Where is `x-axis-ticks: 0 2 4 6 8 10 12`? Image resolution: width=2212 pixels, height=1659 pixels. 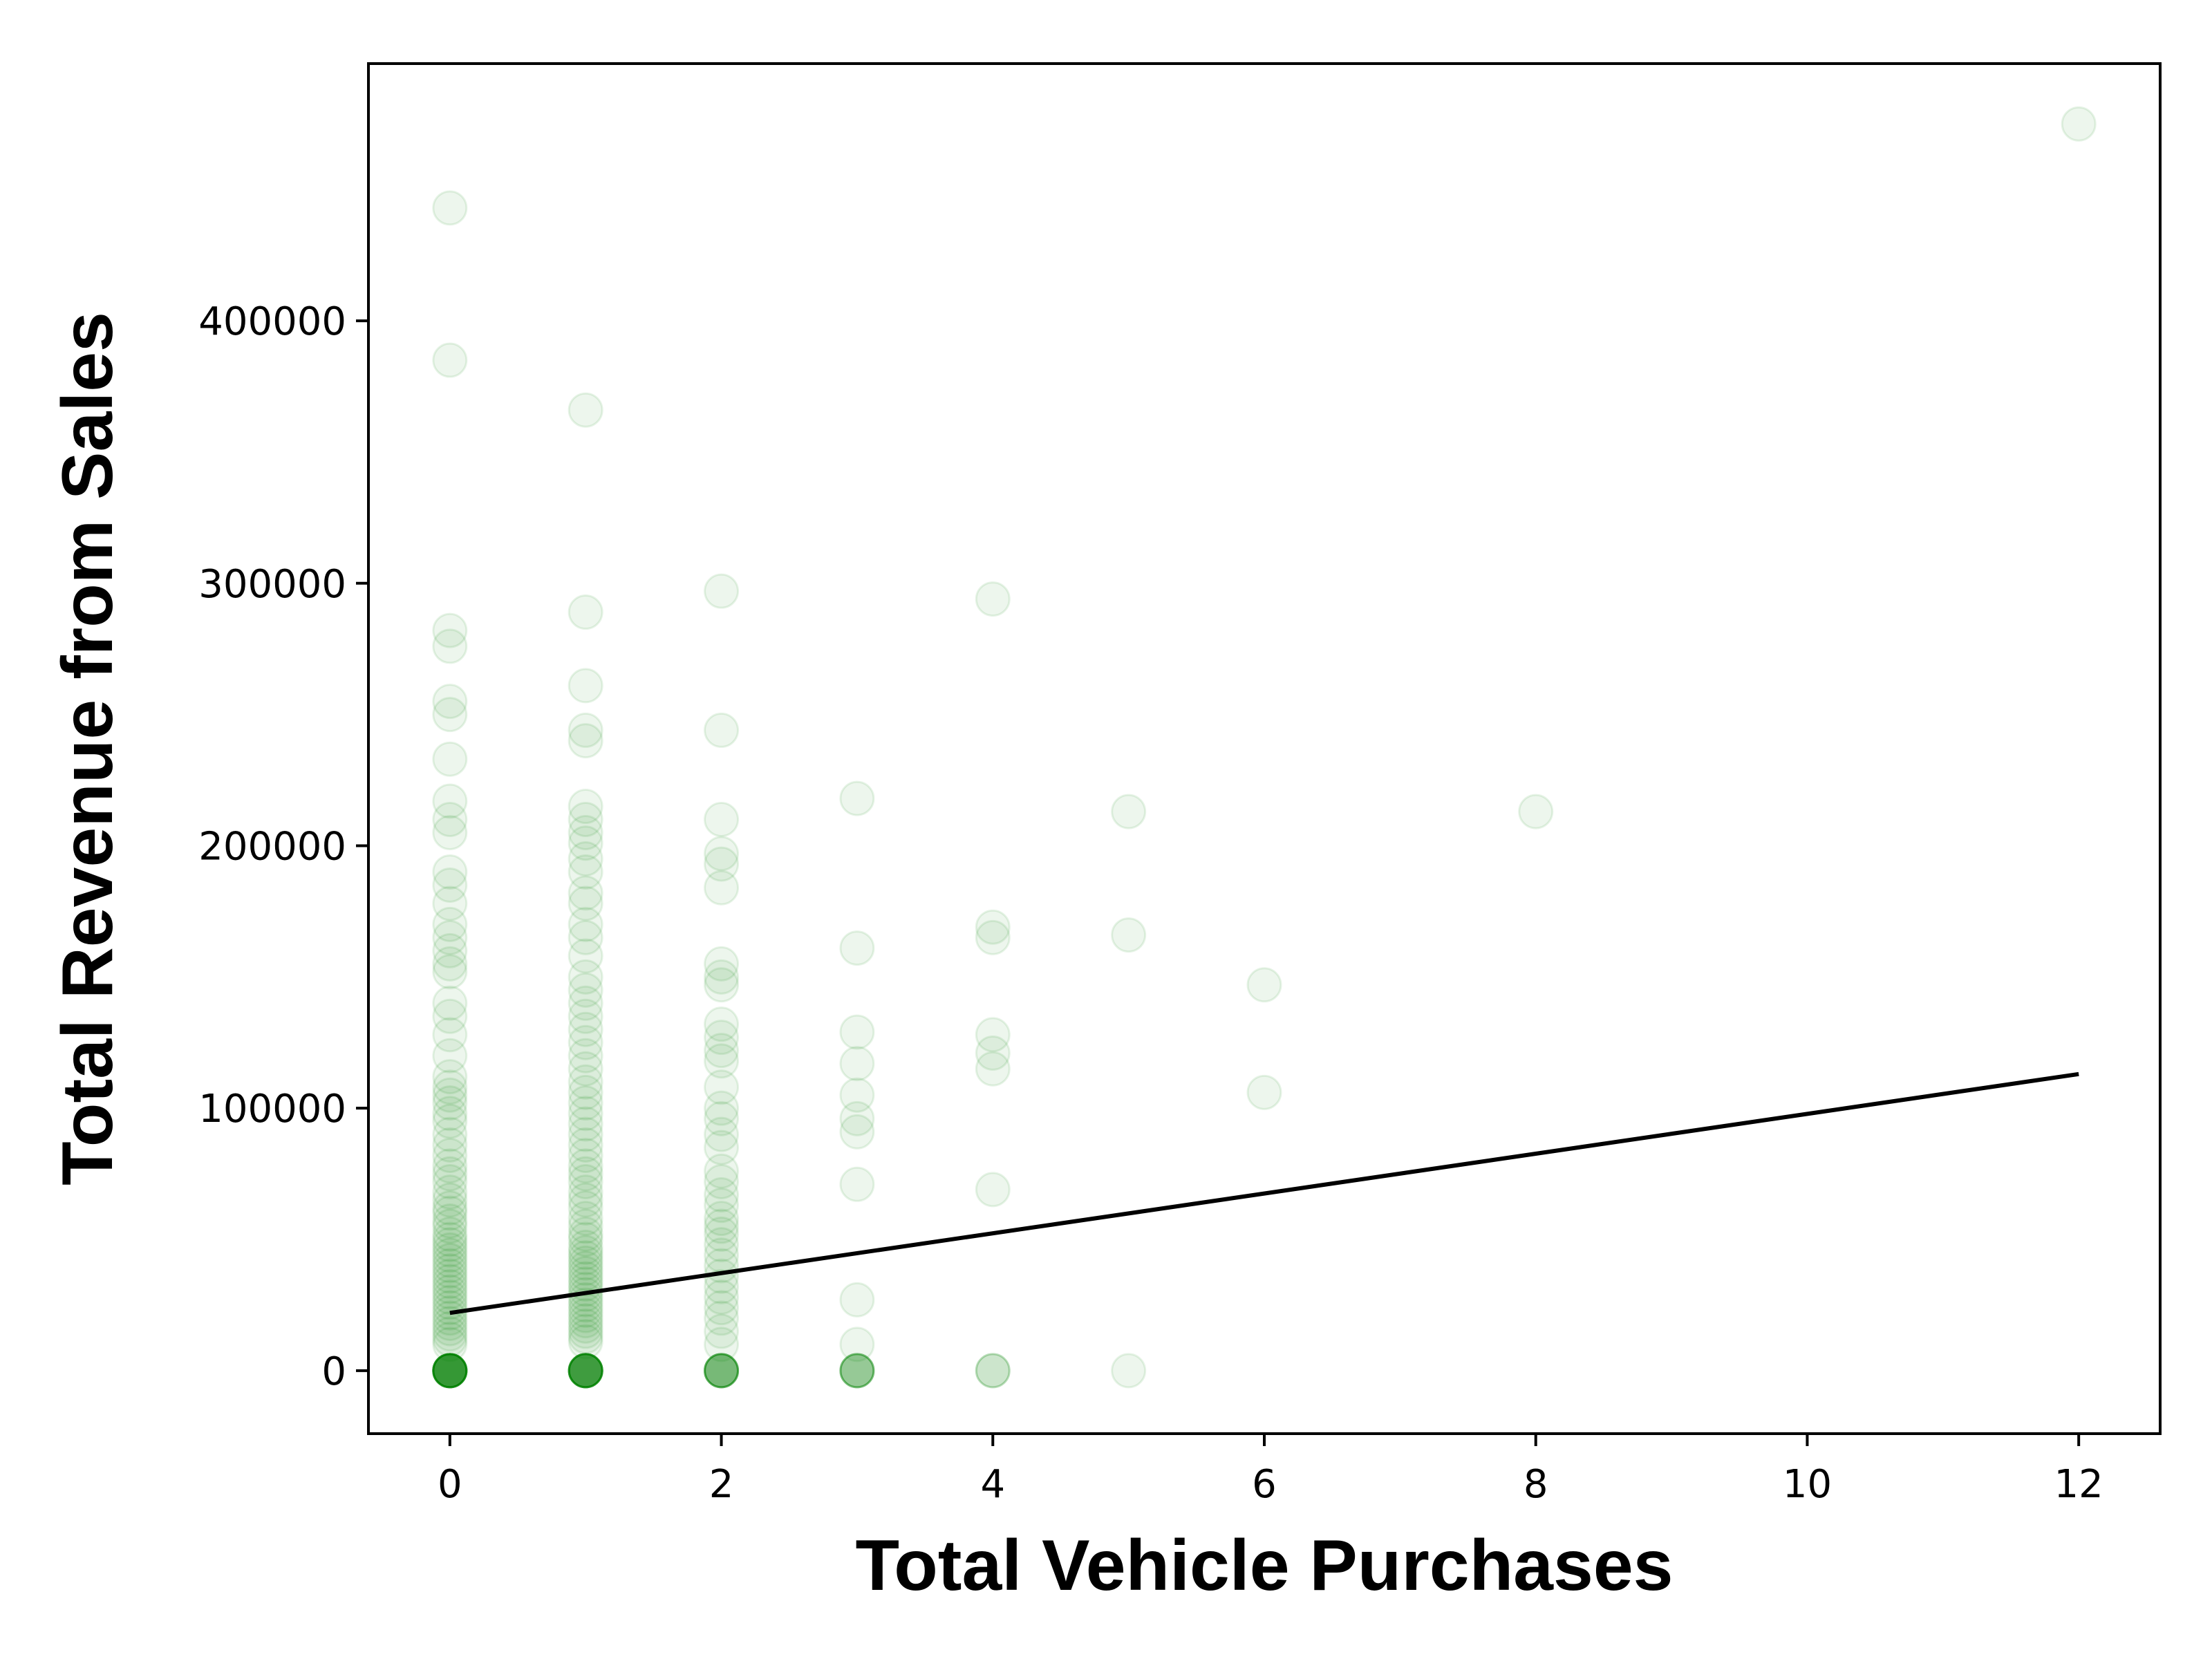 x-axis-ticks: 0 2 4 6 8 10 12 is located at coordinates (1270, 1470).